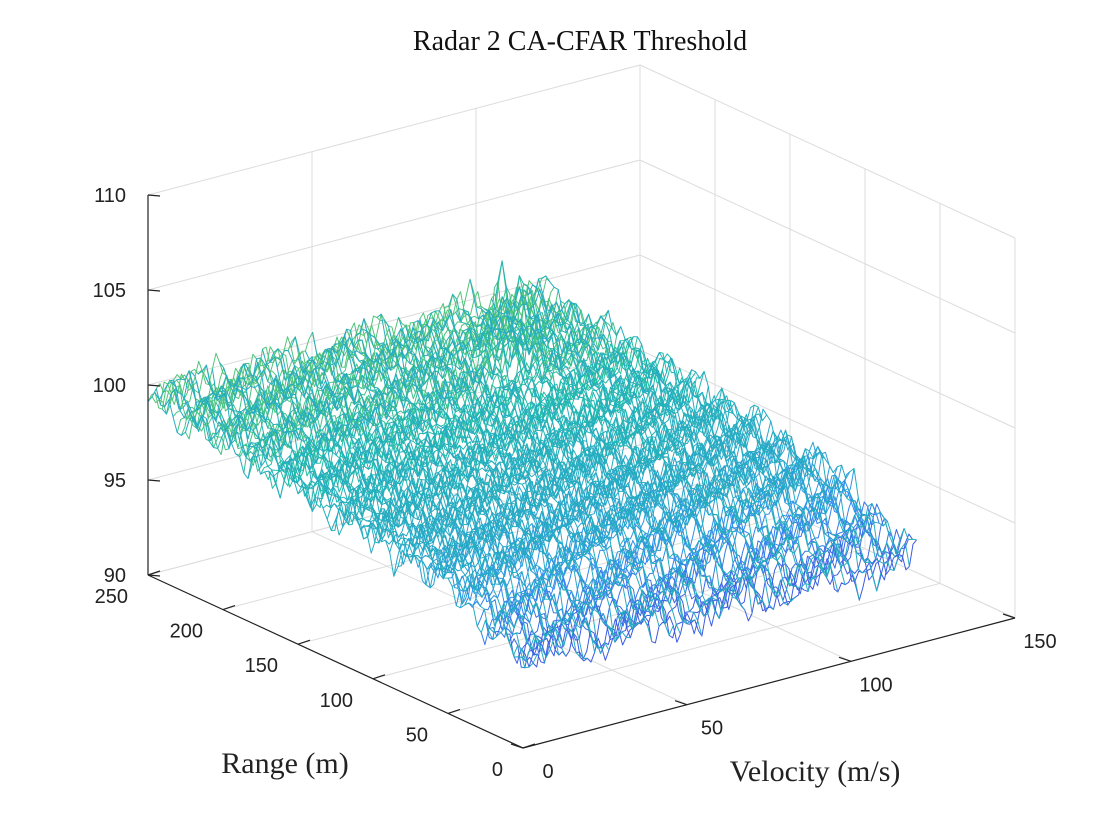 This screenshot has height=840, width=1120. I want to click on gridline-y, so click(694, 648).